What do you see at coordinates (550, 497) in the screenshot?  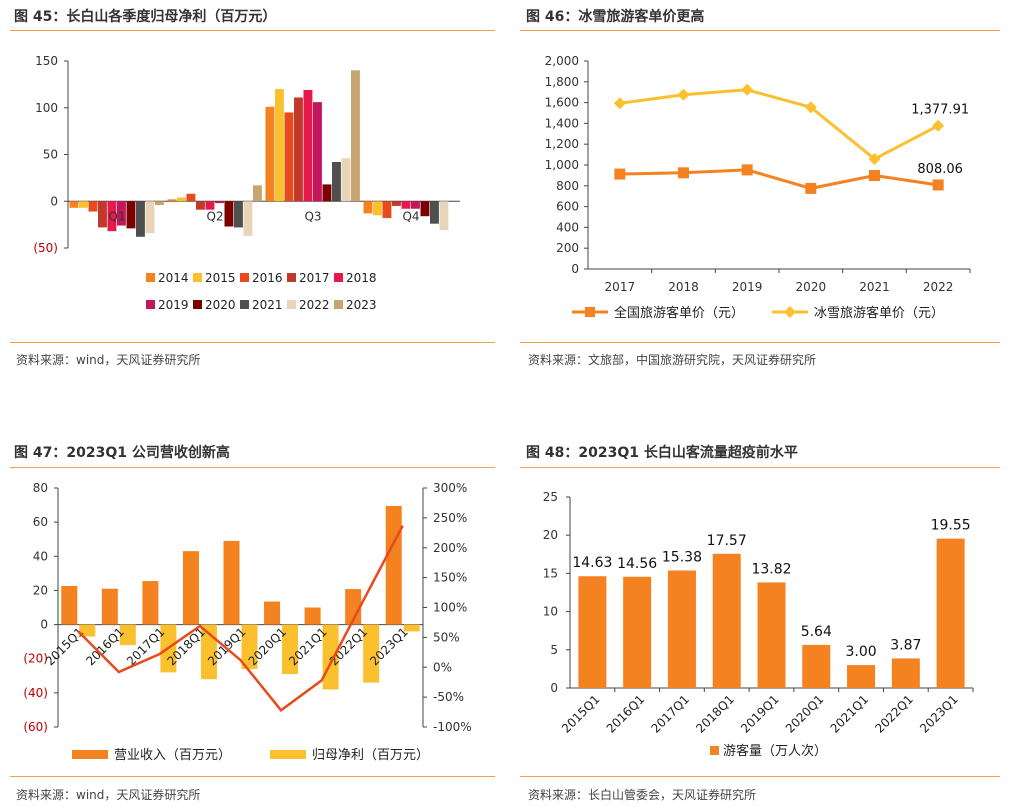 I see `y-tick-label: 25` at bounding box center [550, 497].